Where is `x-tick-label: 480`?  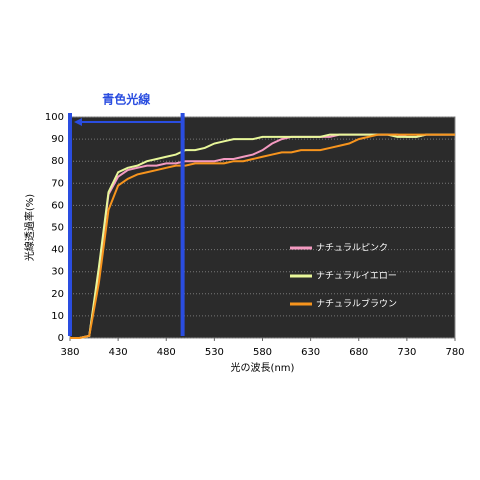 x-tick-label: 480 is located at coordinates (166, 352).